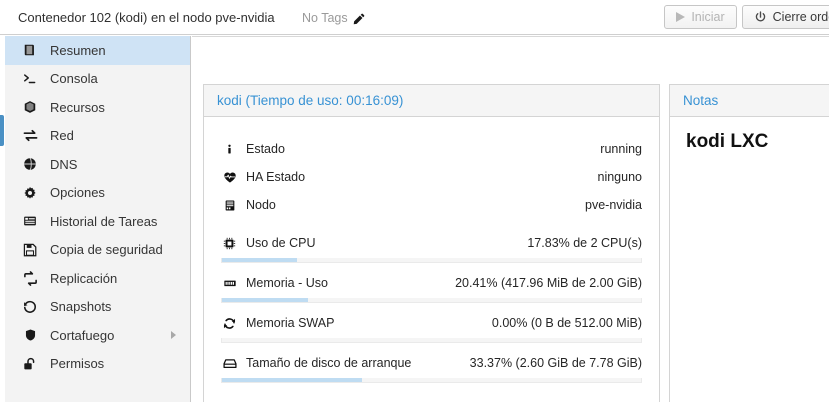  What do you see at coordinates (173, 335) in the screenshot?
I see `chevron-right-icon` at bounding box center [173, 335].